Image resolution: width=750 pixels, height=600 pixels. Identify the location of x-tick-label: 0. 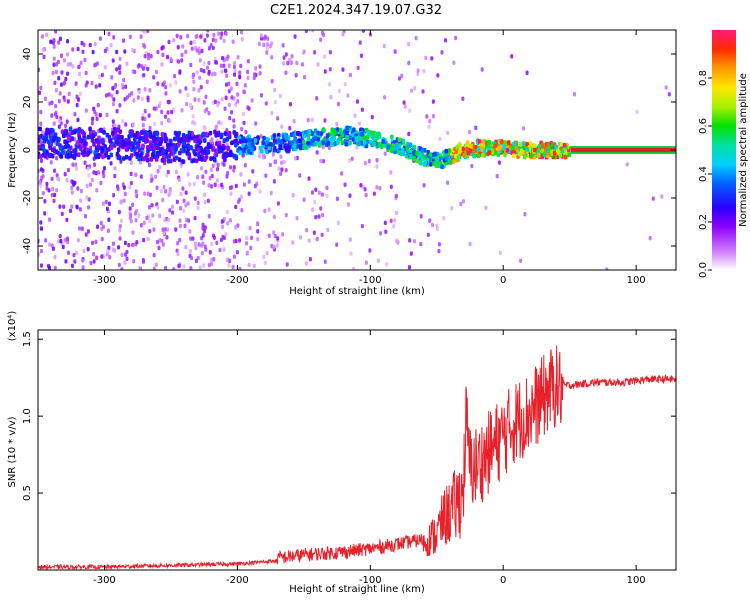
(503, 280).